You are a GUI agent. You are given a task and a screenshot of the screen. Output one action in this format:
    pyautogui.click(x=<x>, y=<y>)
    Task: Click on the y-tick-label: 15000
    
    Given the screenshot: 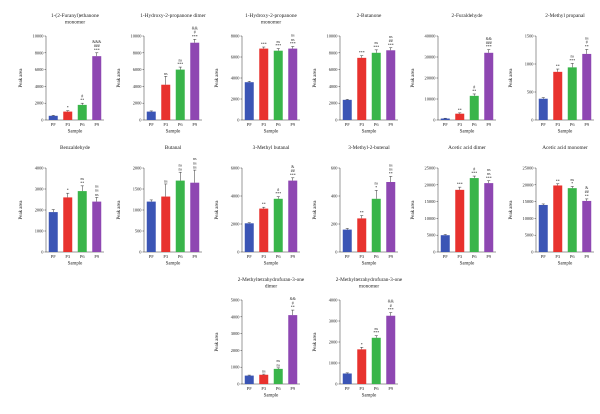 What is the action you would take?
    pyautogui.click(x=431, y=201)
    